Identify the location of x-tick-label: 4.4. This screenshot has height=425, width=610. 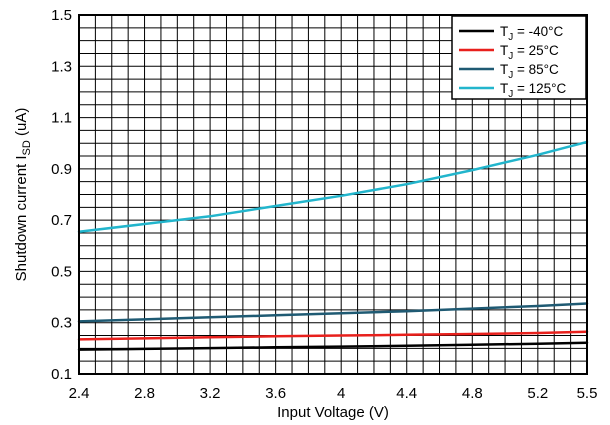
(406, 393).